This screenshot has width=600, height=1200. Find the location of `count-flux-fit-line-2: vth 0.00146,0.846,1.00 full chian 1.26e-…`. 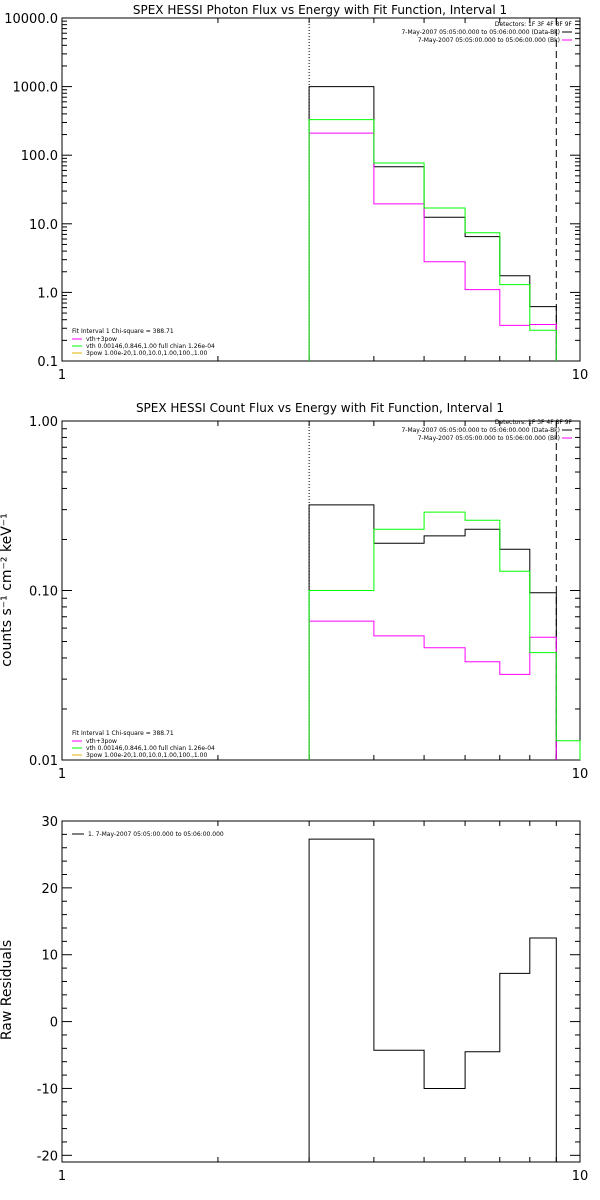

count-flux-fit-line-2: vth 0.00146,0.846,1.00 full chian 1.26e-… is located at coordinates (150, 748).